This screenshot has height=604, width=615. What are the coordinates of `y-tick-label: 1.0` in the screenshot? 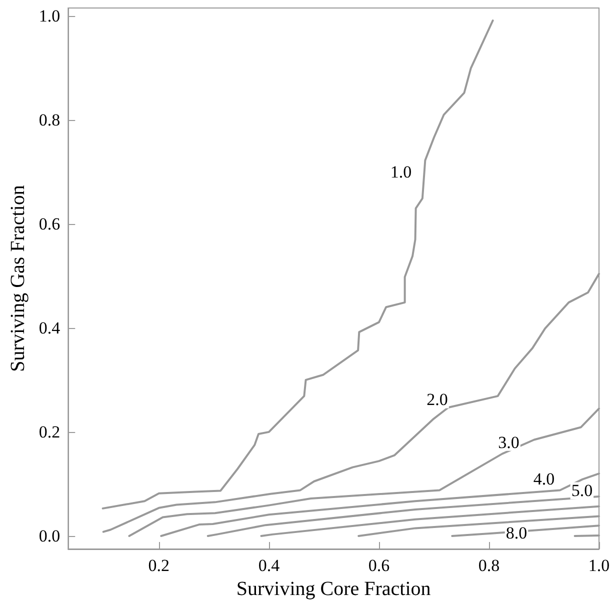 It's located at (49, 16).